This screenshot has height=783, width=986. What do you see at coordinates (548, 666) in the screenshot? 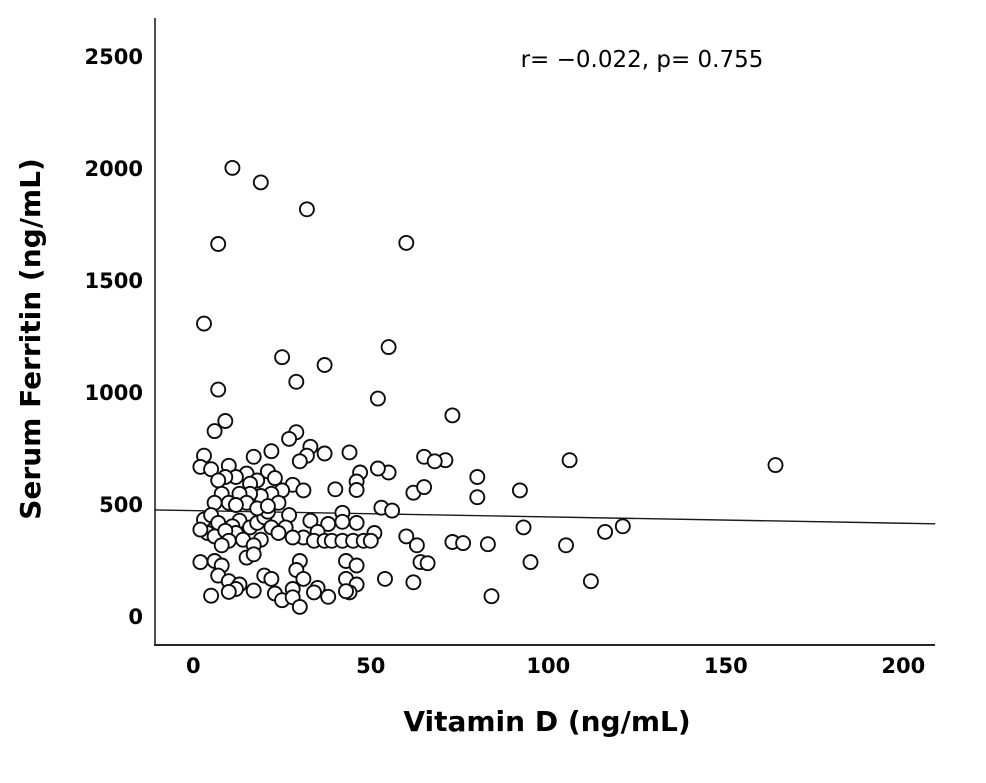
I see `x-tick-label: 100` at bounding box center [548, 666].